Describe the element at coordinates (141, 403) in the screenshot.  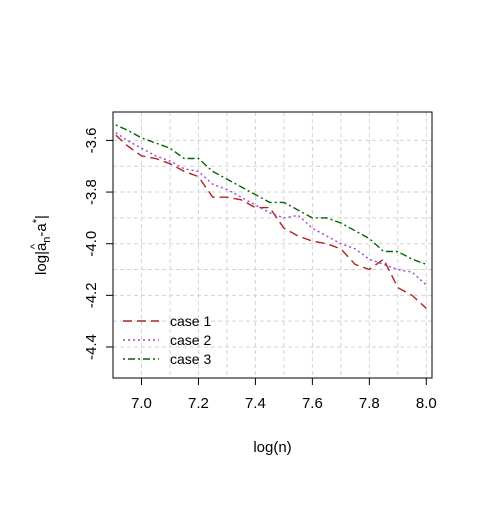
I see `x-tick-label: 7.0` at that location.